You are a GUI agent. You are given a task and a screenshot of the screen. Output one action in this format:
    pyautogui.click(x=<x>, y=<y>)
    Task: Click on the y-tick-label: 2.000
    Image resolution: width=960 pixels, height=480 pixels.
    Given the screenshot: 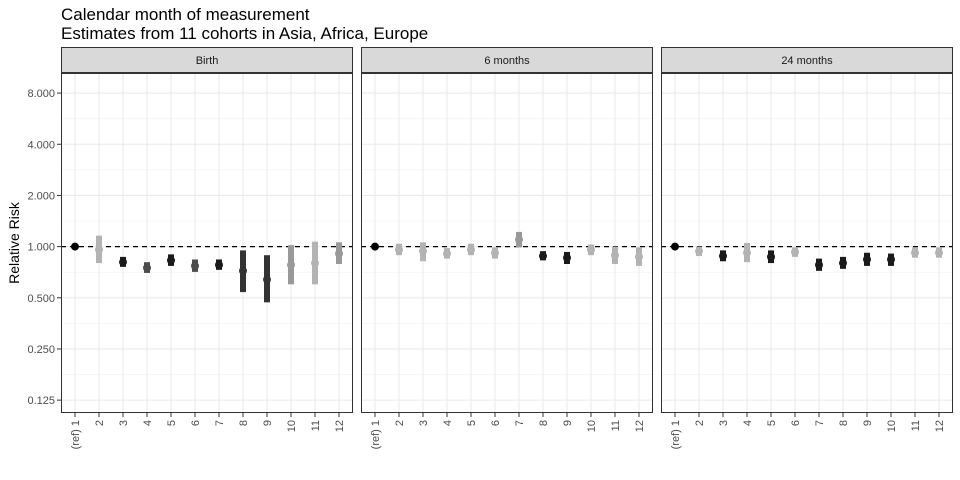 What is the action you would take?
    pyautogui.click(x=41, y=196)
    